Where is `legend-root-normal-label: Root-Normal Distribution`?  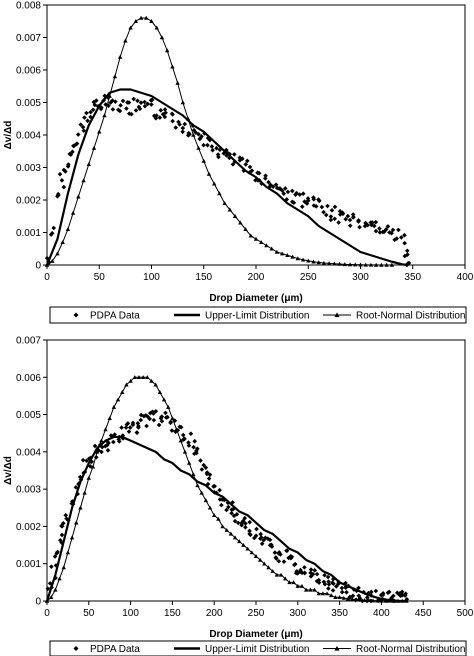 legend-root-normal-label: Root-Normal Distribution is located at coordinates (410, 316).